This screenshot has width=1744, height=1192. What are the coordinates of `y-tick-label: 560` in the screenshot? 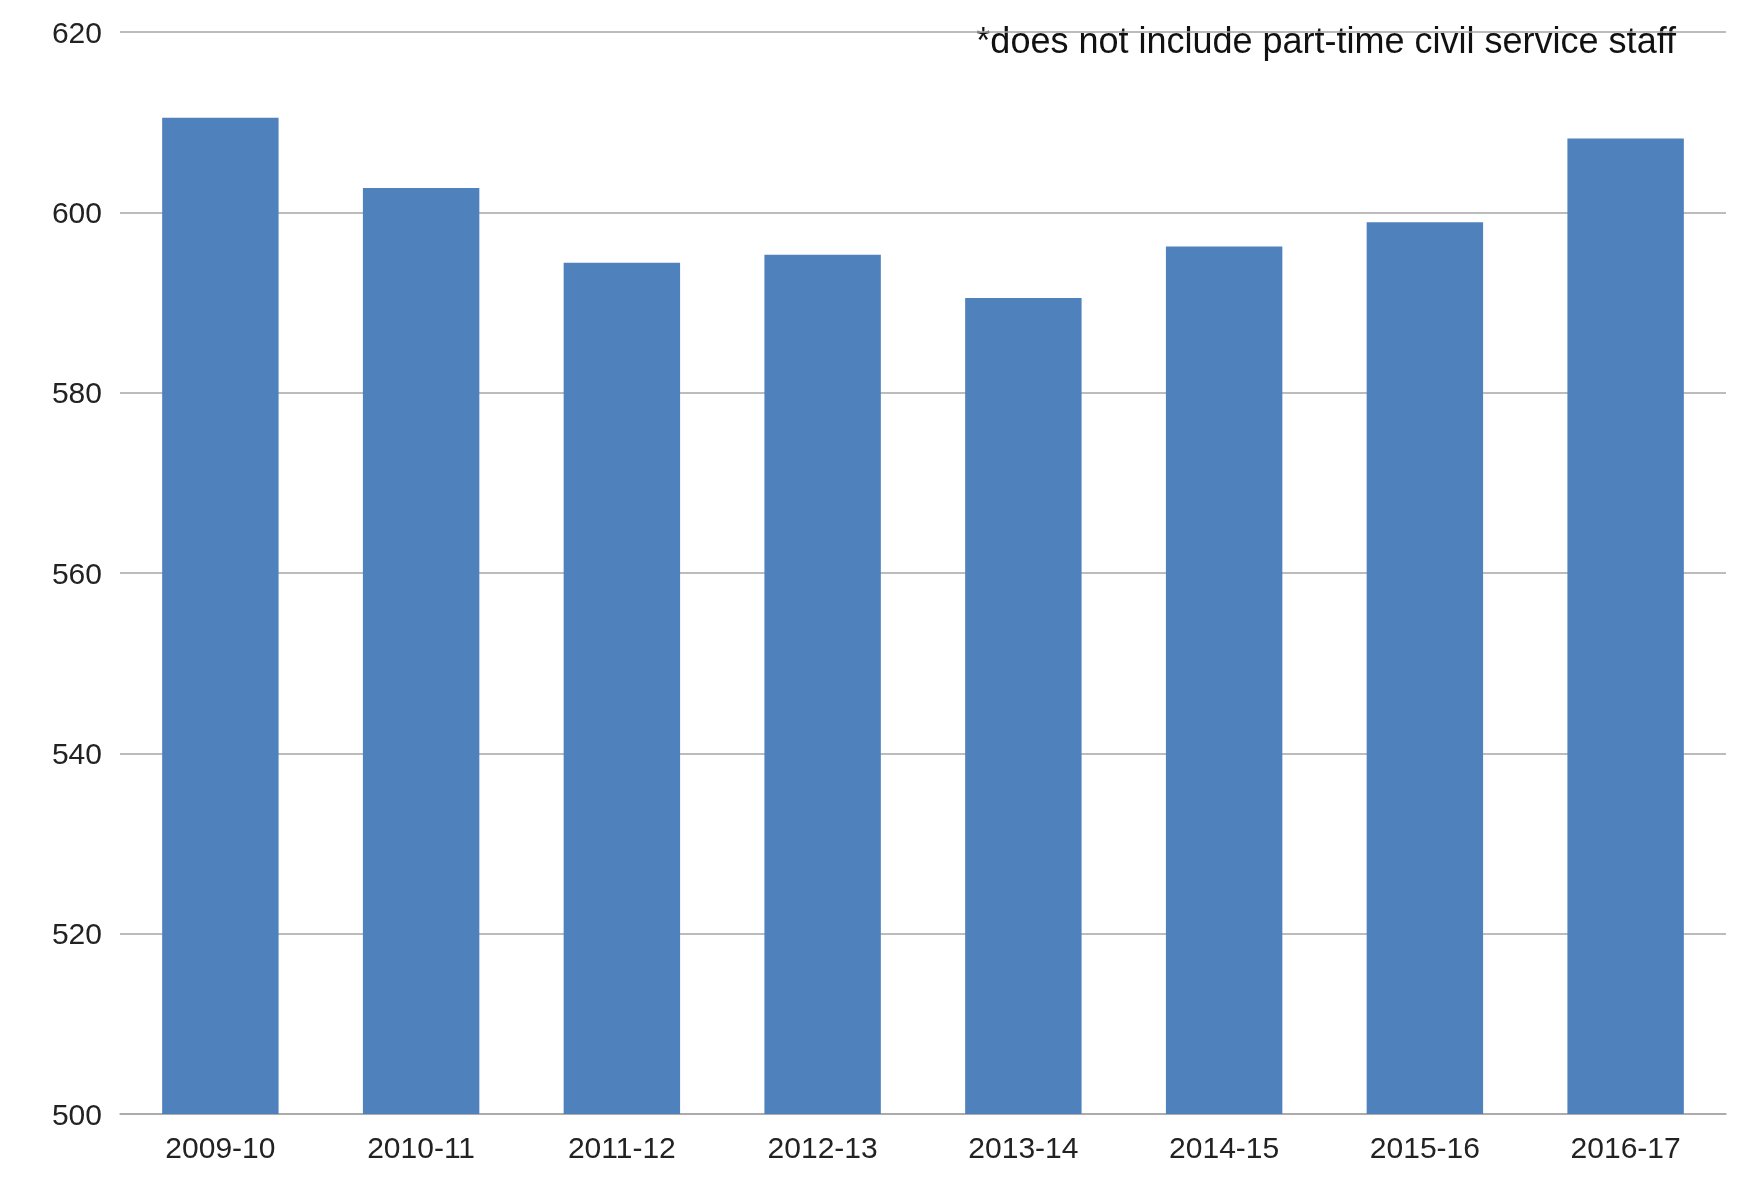 It's located at (76, 573).